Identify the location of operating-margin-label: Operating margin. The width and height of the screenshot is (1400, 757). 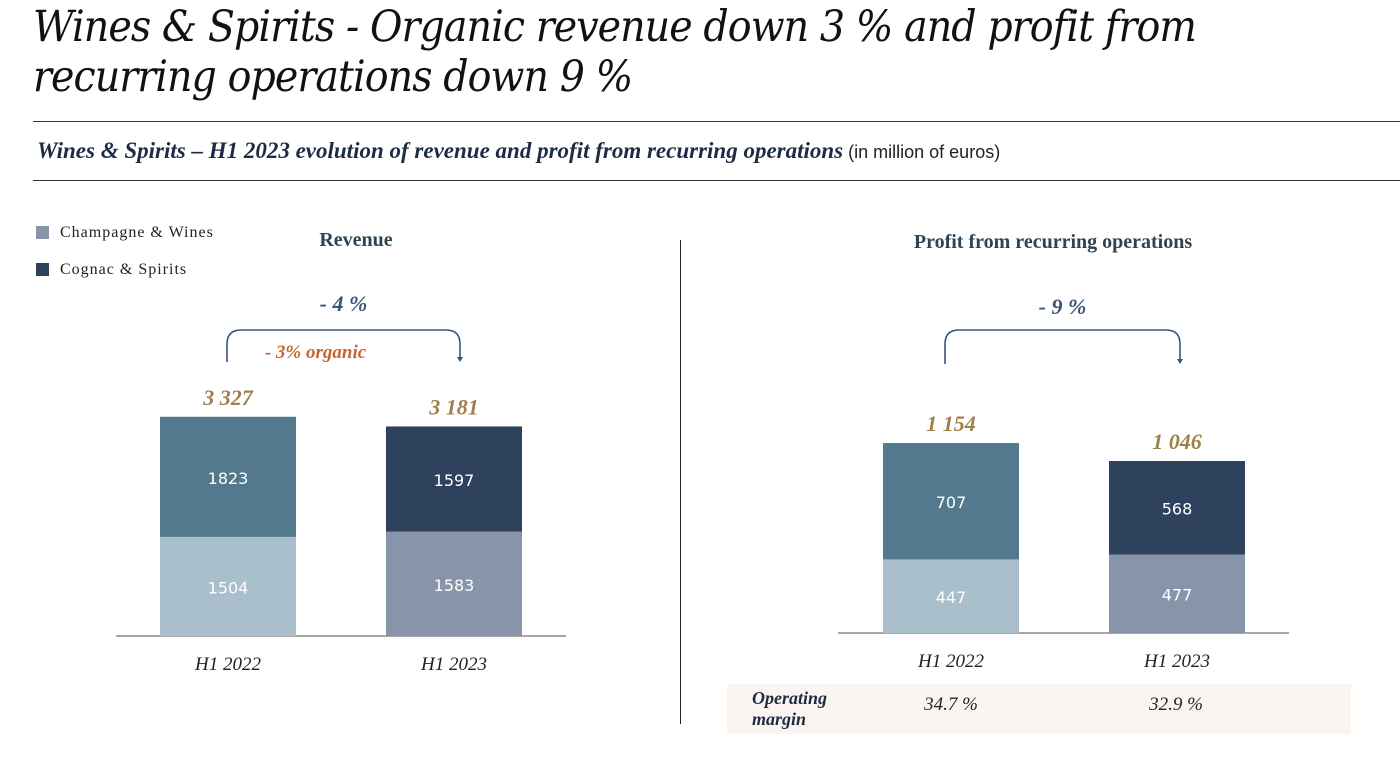
(789, 709).